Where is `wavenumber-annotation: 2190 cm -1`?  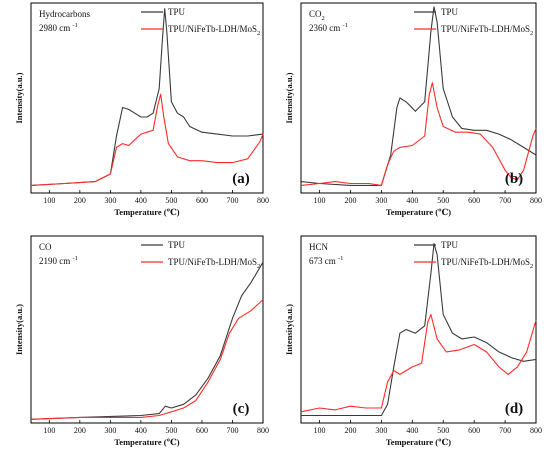
wavenumber-annotation: 2190 cm -1 is located at coordinates (58, 260).